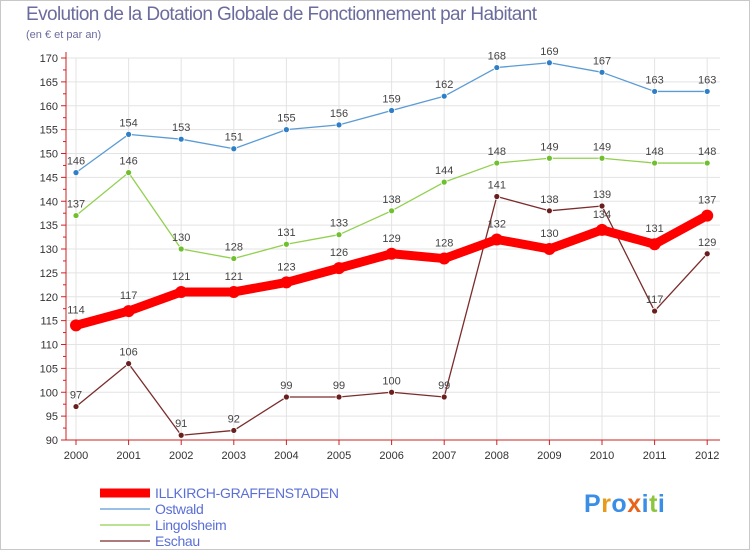  Describe the element at coordinates (634, 504) in the screenshot. I see `logo-letter: x` at that location.